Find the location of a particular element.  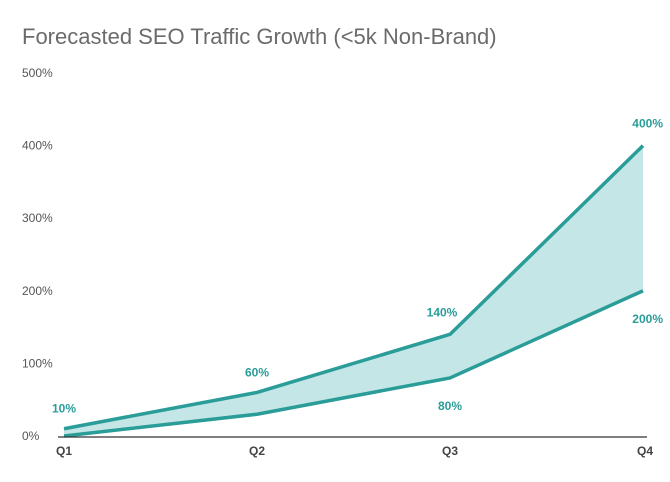

x-tick-label: Q3 is located at coordinates (450, 451).